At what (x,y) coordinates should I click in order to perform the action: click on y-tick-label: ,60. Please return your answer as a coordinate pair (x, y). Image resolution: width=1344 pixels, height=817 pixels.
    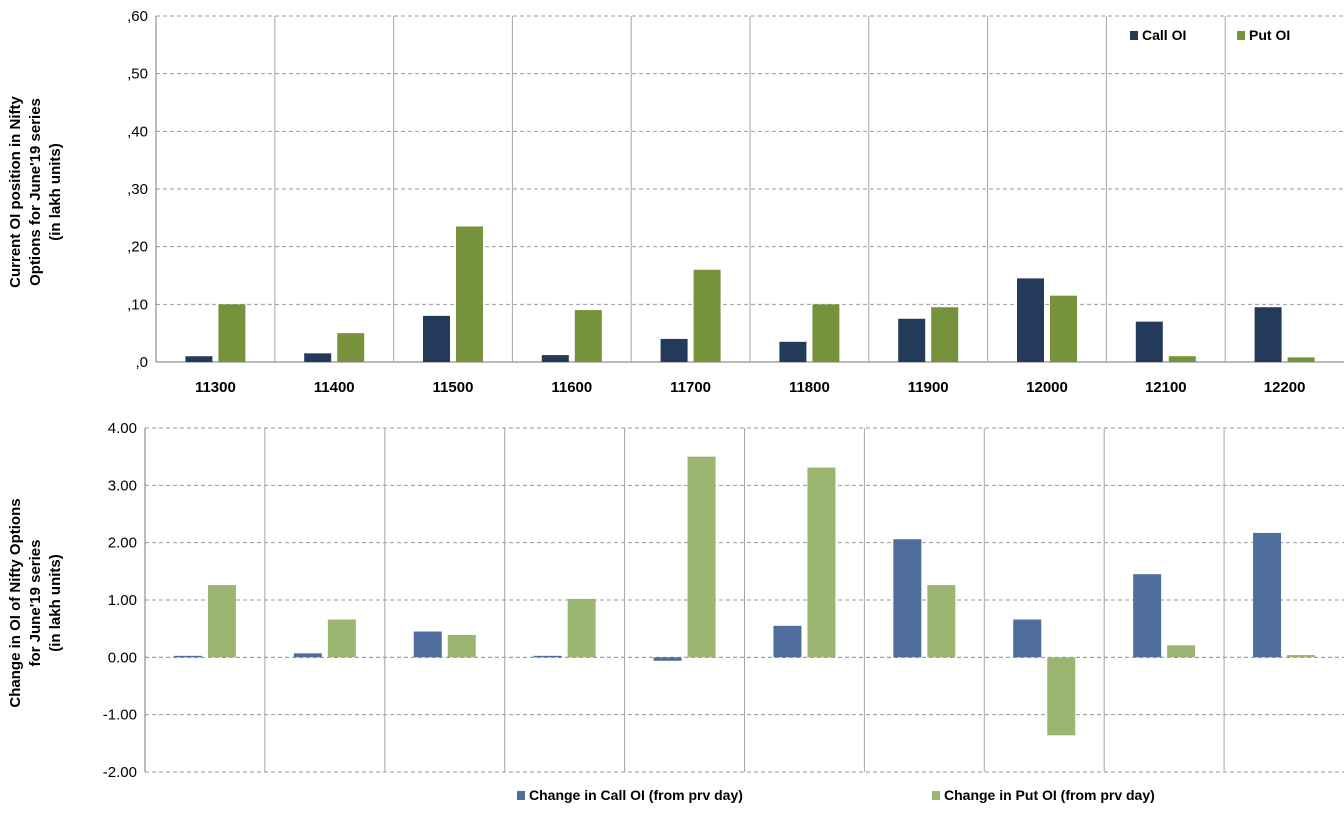
    Looking at the image, I should click on (137, 16).